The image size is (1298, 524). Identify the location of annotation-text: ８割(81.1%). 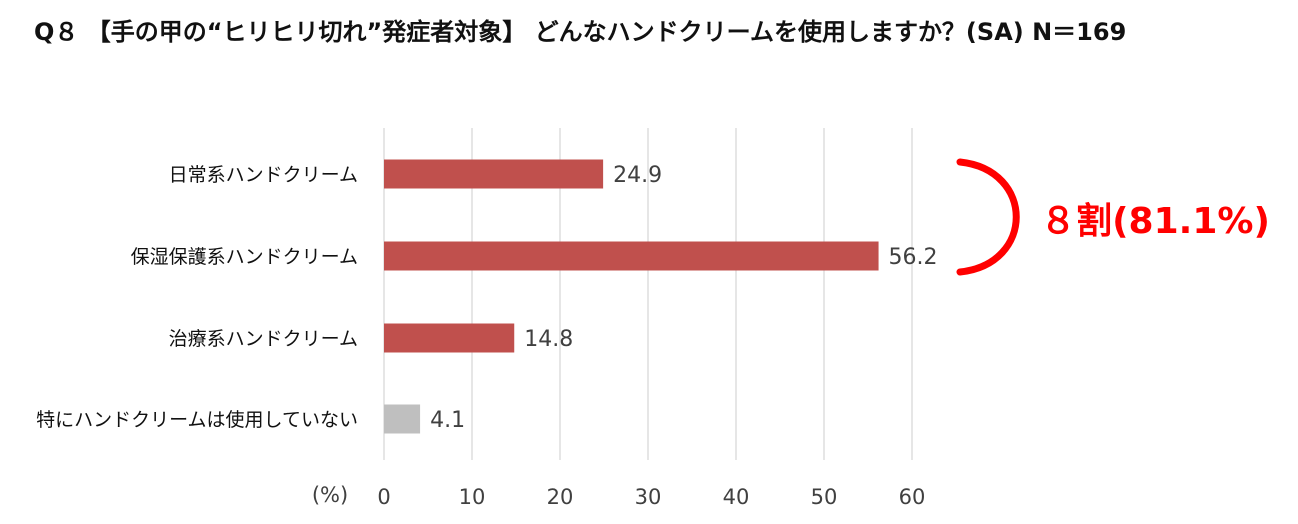
(1155, 221).